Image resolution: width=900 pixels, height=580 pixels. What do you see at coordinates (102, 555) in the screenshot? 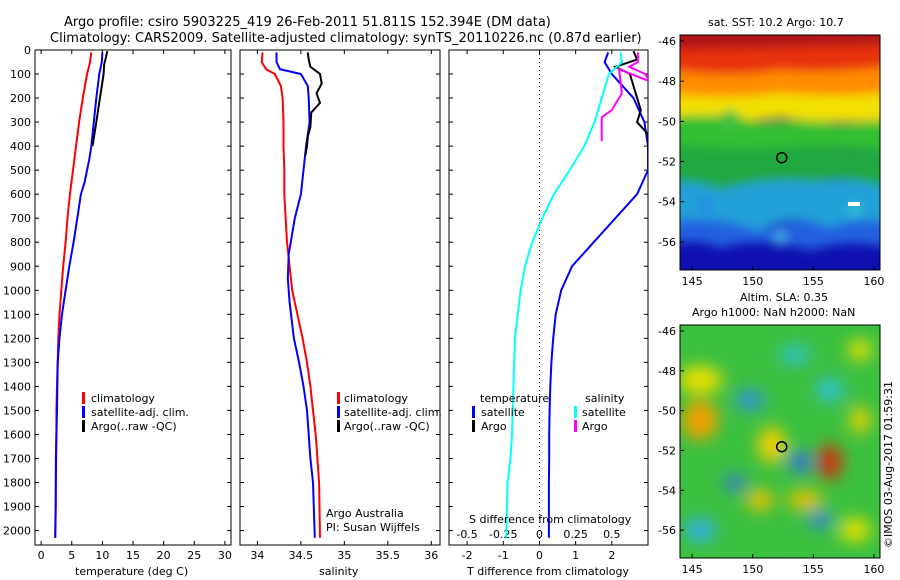
I see `x-tick-label: 10` at bounding box center [102, 555].